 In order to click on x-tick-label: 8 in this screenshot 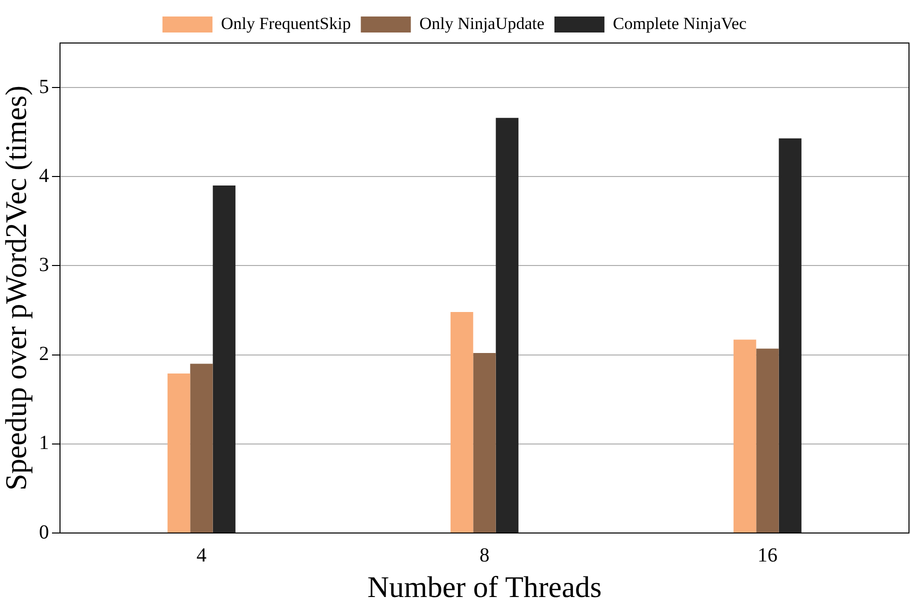, I will do `click(485, 555)`.